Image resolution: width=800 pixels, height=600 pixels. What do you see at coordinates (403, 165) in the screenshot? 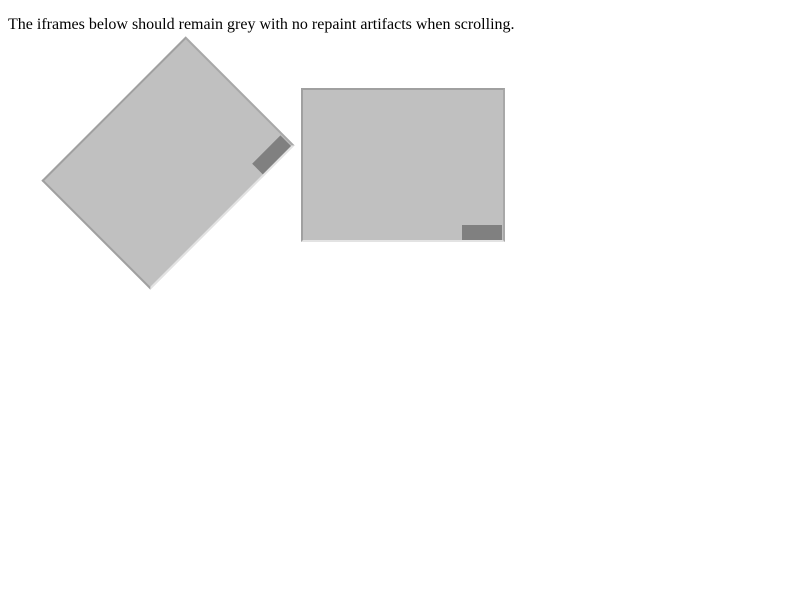
I see `straight-iframe` at bounding box center [403, 165].